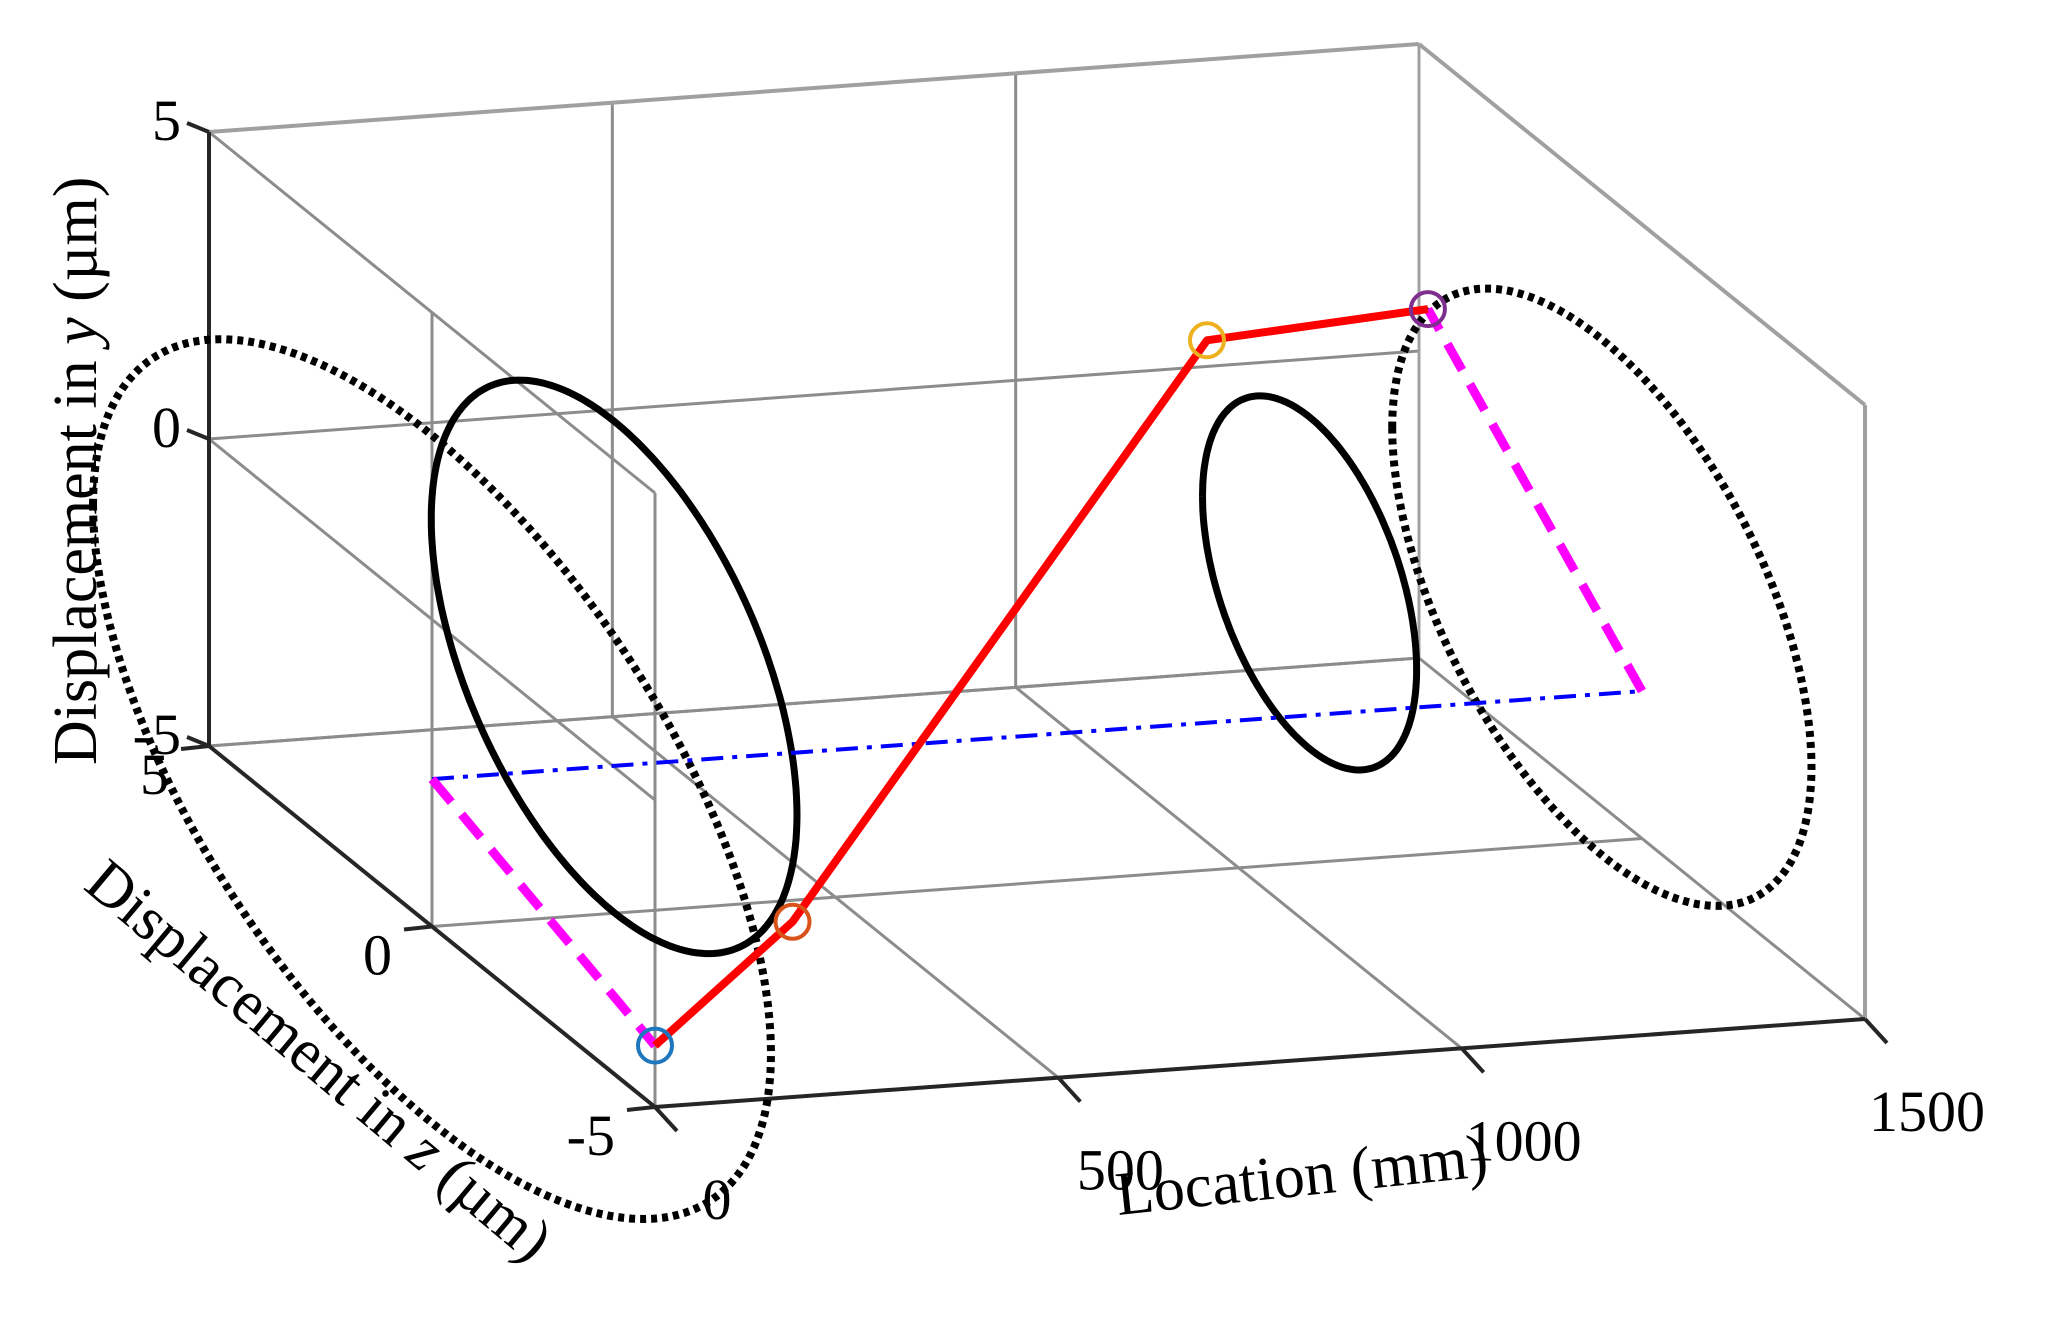 This screenshot has width=2051, height=1336. What do you see at coordinates (166, 427) in the screenshot?
I see `y-tick-label: 0` at bounding box center [166, 427].